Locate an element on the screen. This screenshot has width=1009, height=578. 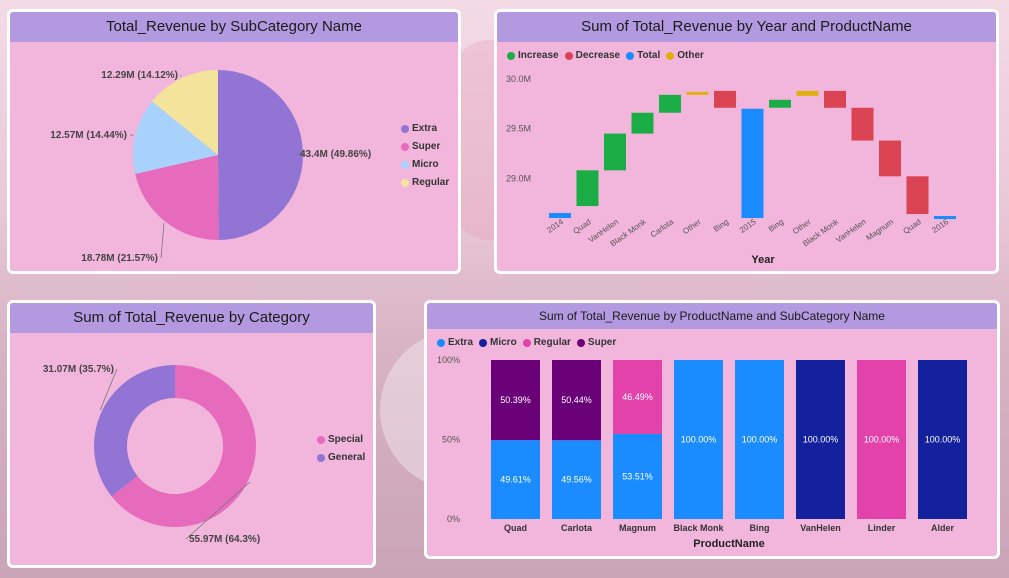
legend-label: Other is located at coordinates (690, 55).